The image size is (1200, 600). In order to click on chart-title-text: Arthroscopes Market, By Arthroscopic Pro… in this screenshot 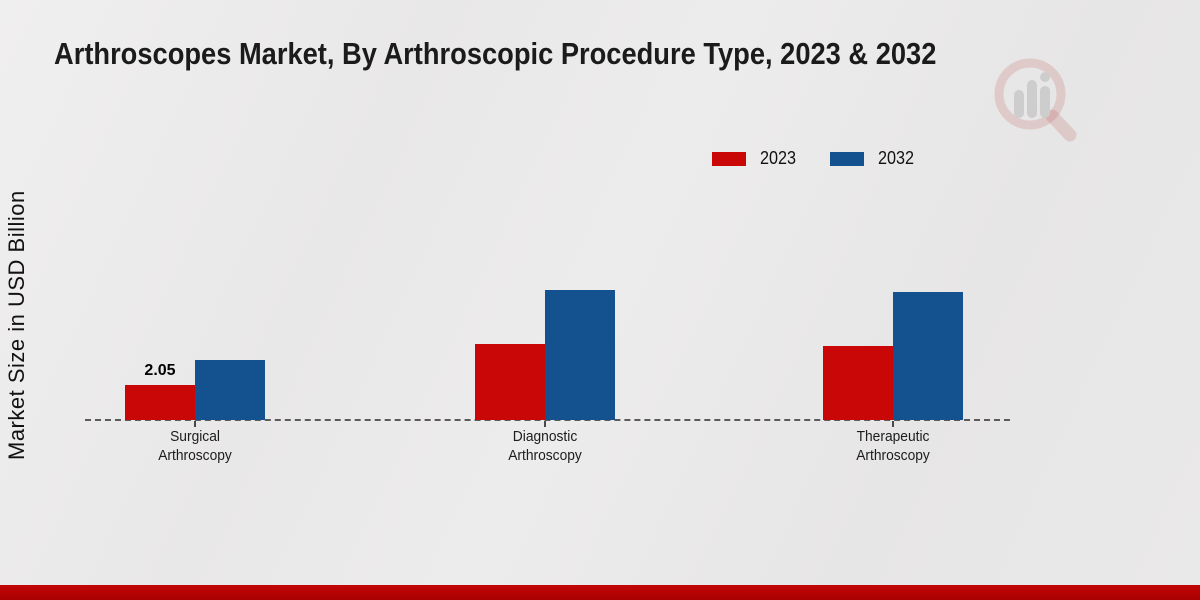, I will do `click(495, 53)`.